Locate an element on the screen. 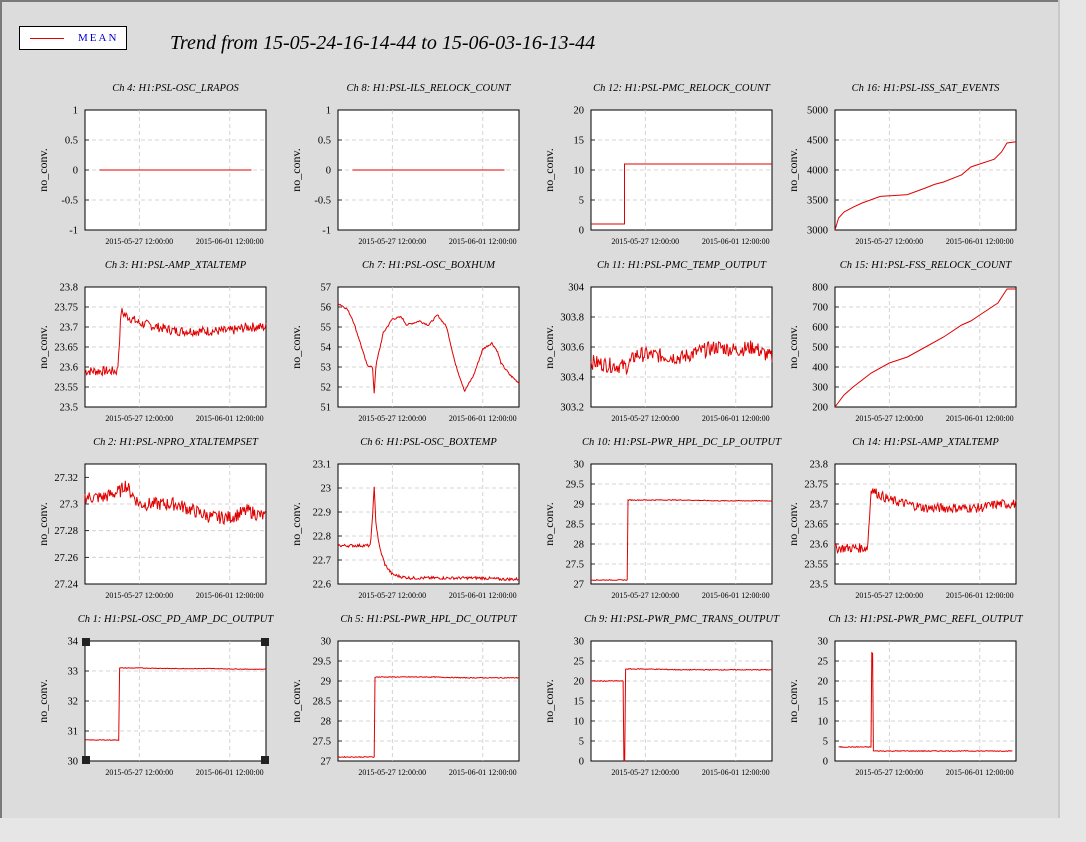 The height and width of the screenshot is (842, 1086). y-tick-label: 600 is located at coordinates (820, 328).